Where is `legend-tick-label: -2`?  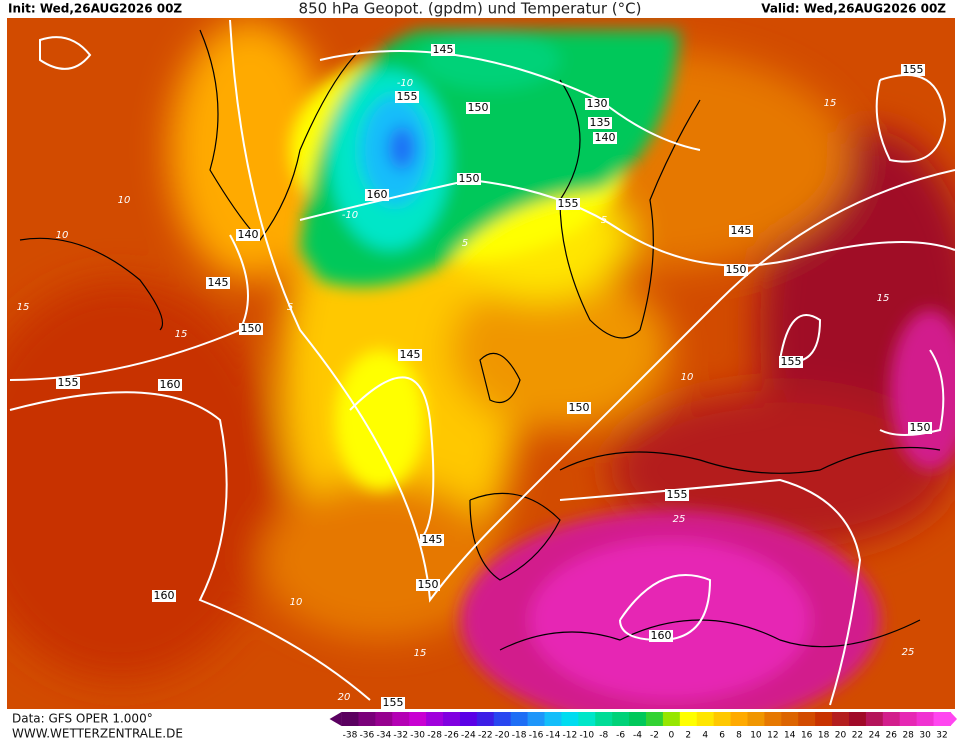
legend-tick-label: -2 is located at coordinates (654, 736).